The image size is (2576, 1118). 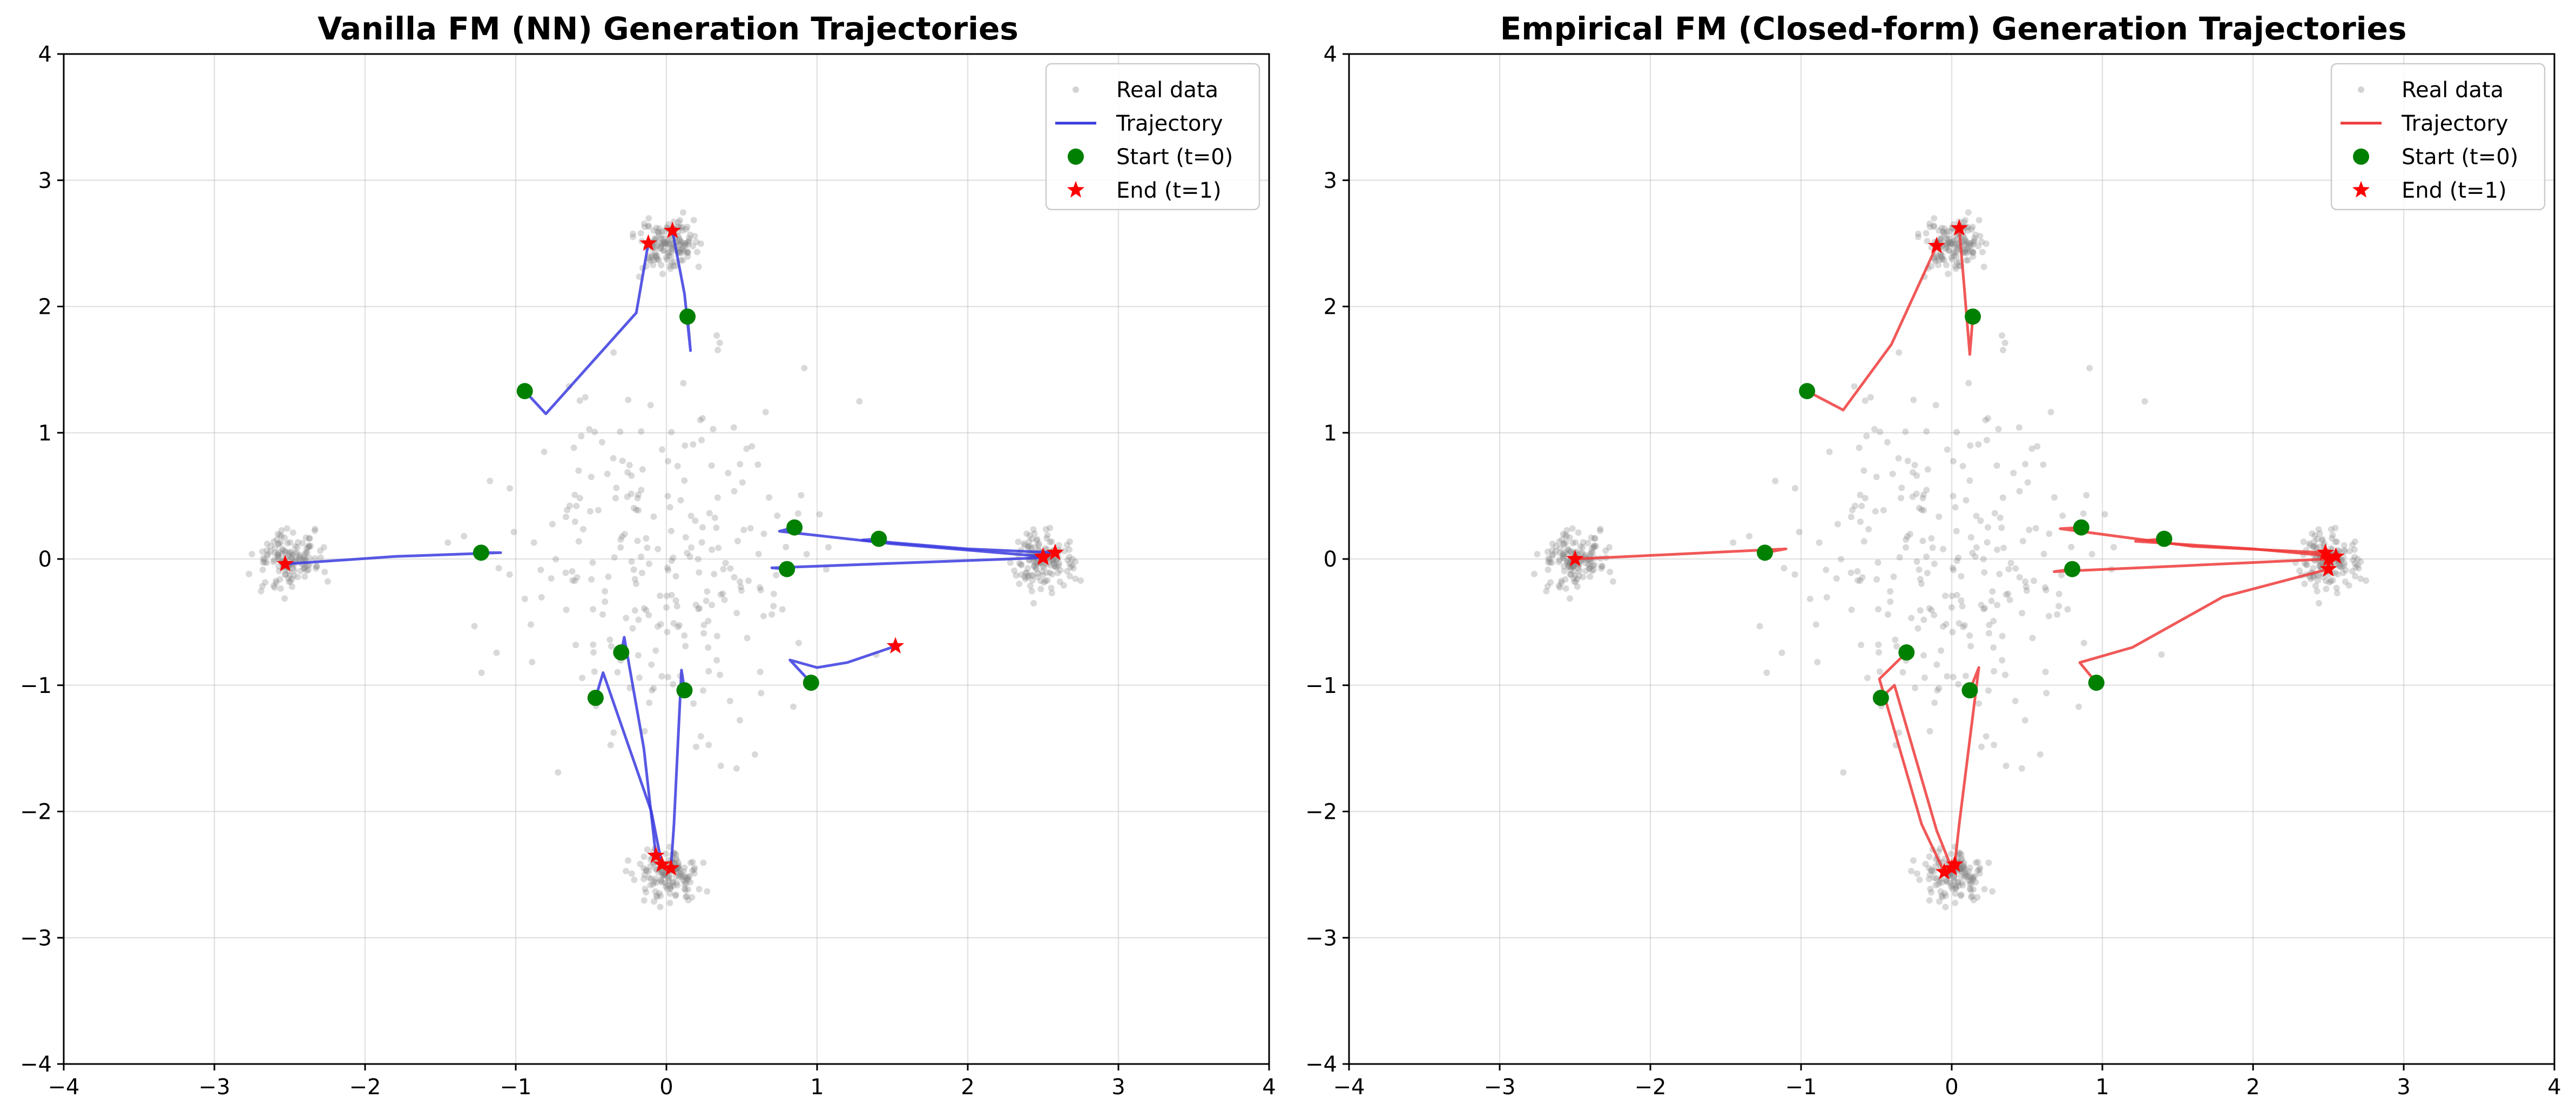 I want to click on legend-marker-start, so click(x=2361, y=157).